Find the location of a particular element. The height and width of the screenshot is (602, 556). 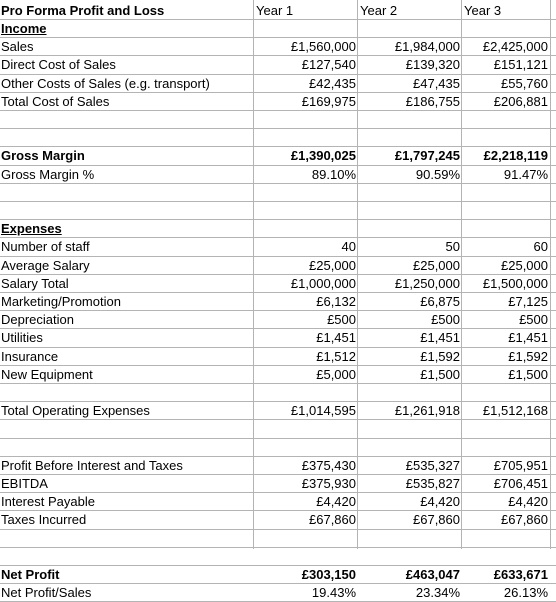

row-label: Taxes Incurred is located at coordinates (44, 520).